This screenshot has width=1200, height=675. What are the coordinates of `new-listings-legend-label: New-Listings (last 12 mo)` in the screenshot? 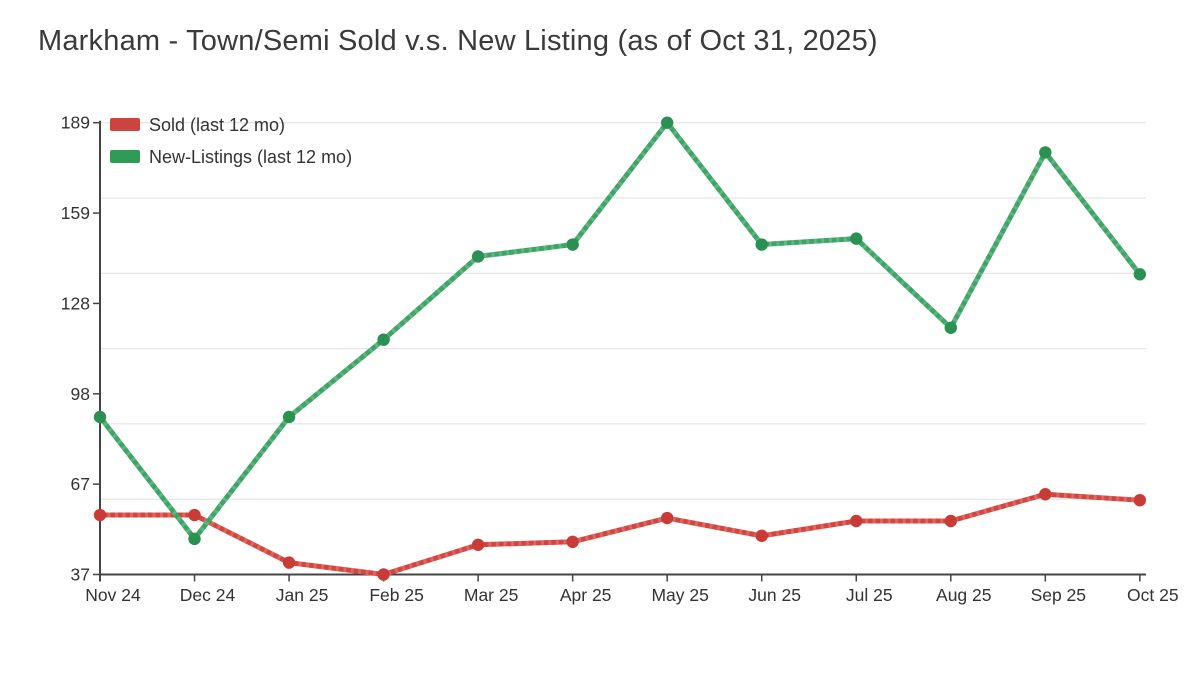 It's located at (251, 157).